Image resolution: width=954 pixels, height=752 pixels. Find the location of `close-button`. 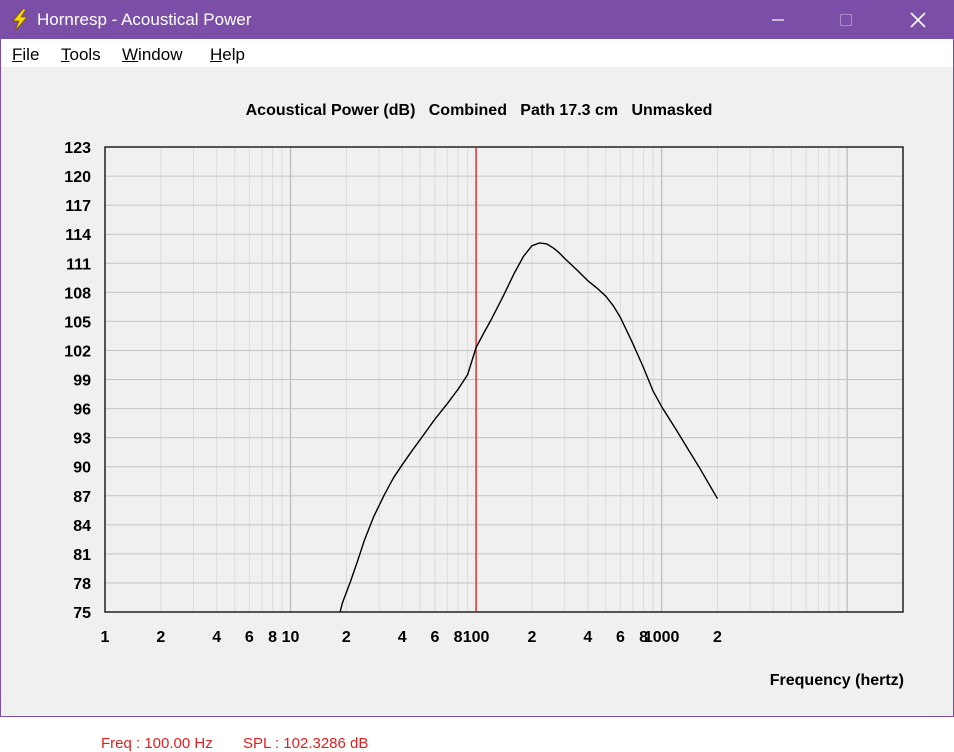

close-button is located at coordinates (918, 20).